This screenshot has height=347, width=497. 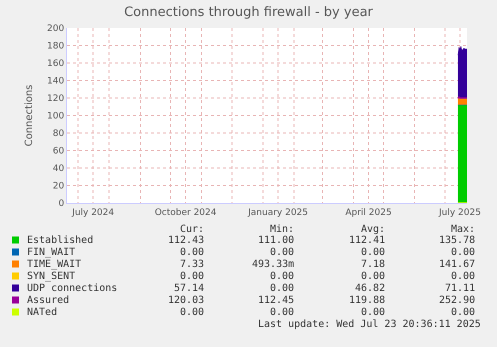 What do you see at coordinates (55, 99) in the screenshot?
I see `y-tick-label: 120` at bounding box center [55, 99].